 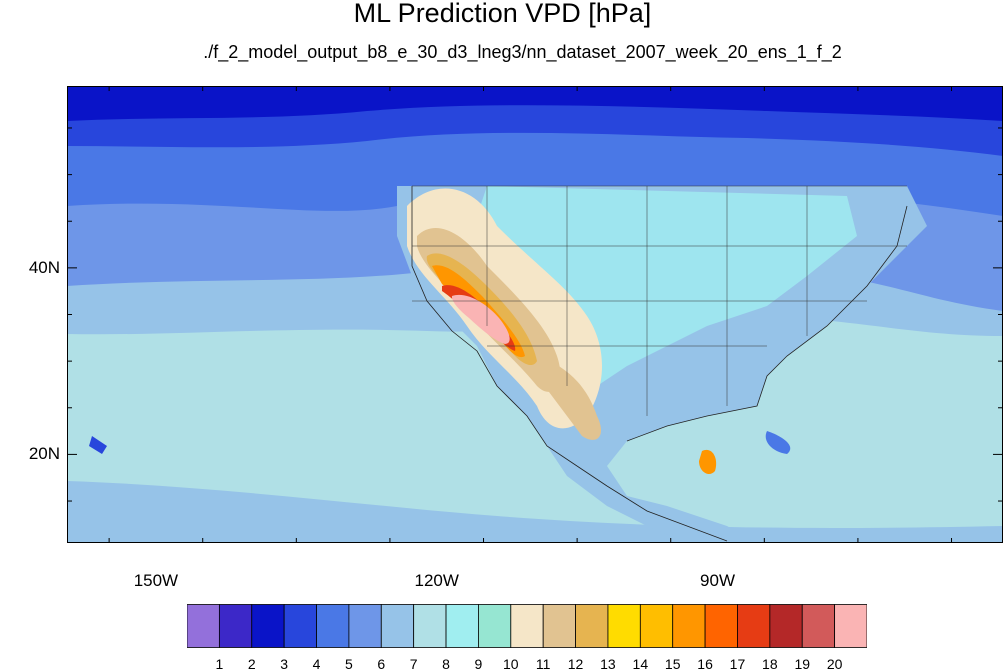 What do you see at coordinates (156, 580) in the screenshot?
I see `lon-label: 150W` at bounding box center [156, 580].